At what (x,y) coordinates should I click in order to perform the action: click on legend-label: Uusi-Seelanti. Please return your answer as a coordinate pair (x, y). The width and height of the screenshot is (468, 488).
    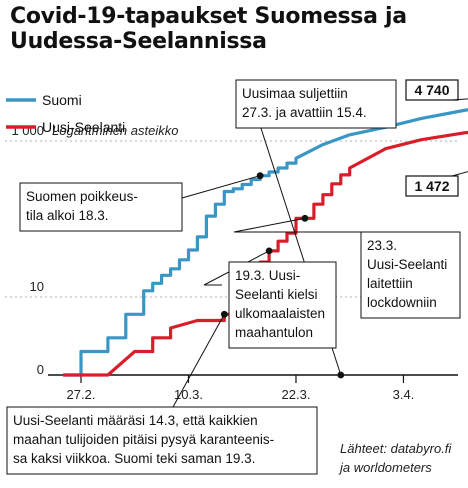
    Looking at the image, I should click on (83, 127).